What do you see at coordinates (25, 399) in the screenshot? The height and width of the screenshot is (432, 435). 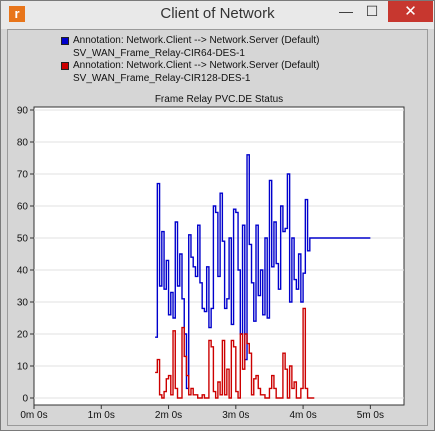 I see `y-tick-label: 0` at bounding box center [25, 399].